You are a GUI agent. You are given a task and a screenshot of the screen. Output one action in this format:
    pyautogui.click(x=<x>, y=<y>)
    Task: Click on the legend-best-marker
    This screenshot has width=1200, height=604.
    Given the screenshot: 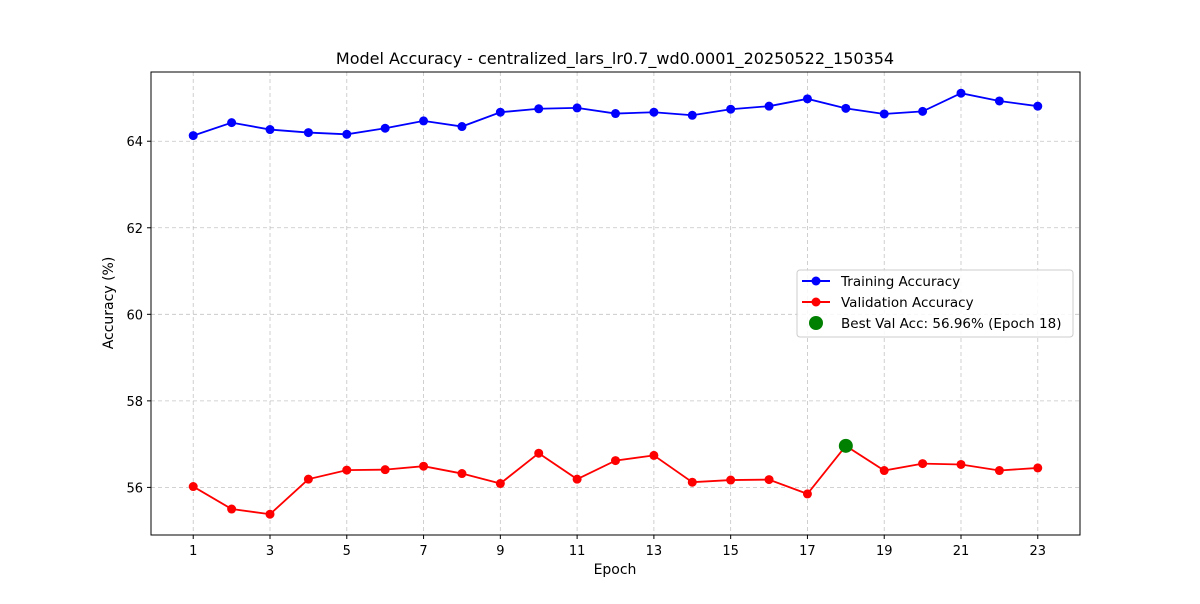 What is the action you would take?
    pyautogui.click(x=816, y=323)
    